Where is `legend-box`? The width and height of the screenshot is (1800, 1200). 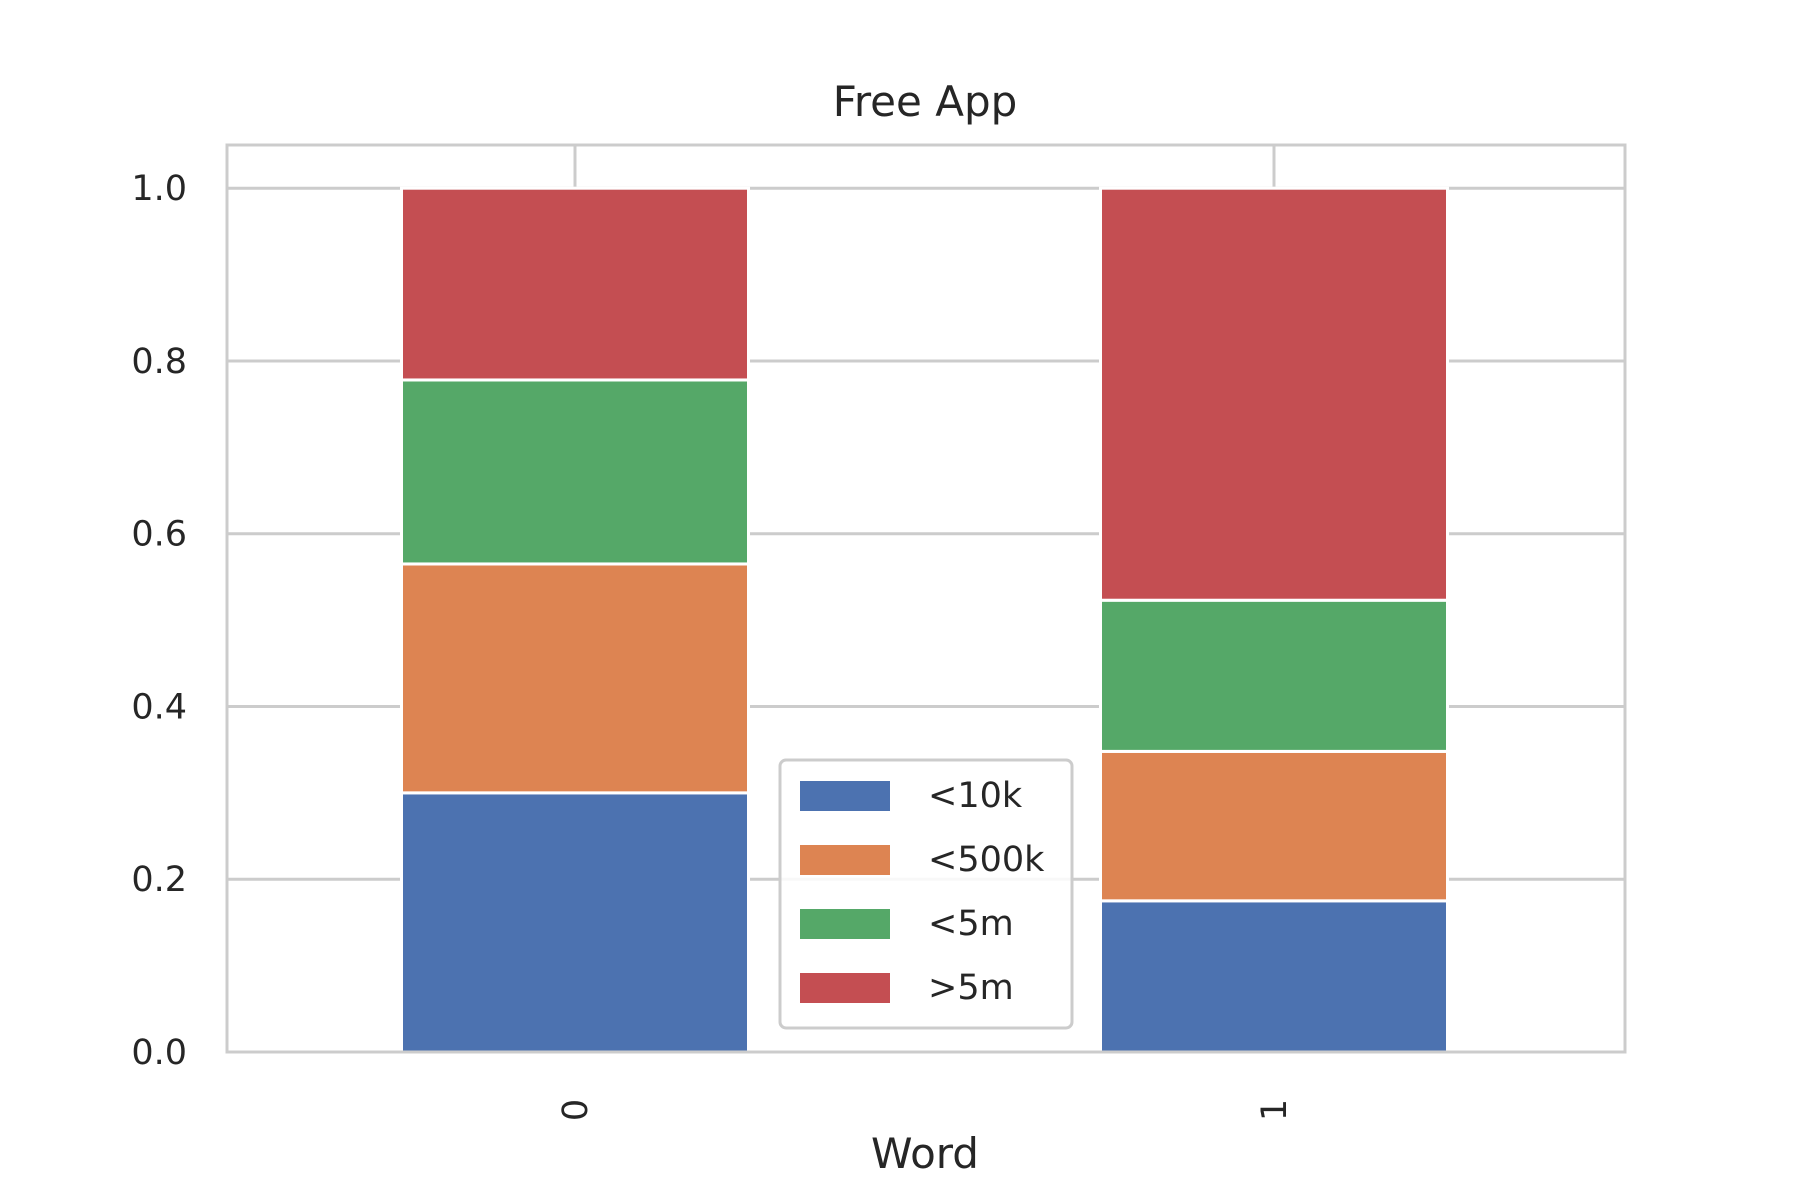
legend-box is located at coordinates (926, 894).